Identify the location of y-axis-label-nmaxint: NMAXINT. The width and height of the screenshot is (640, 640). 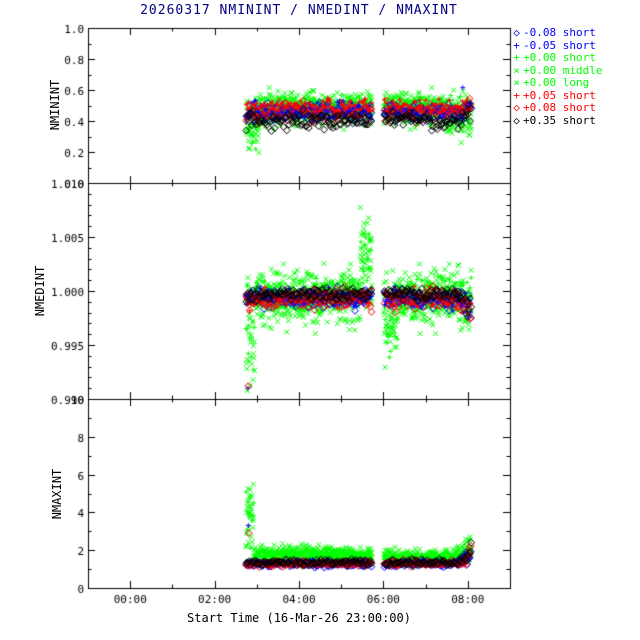
(57, 494).